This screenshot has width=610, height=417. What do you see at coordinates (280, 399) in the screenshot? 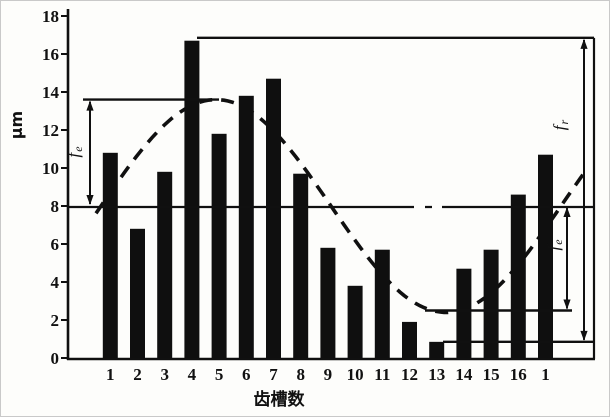
I see `x-axis-title: 齿槽数` at bounding box center [280, 399].